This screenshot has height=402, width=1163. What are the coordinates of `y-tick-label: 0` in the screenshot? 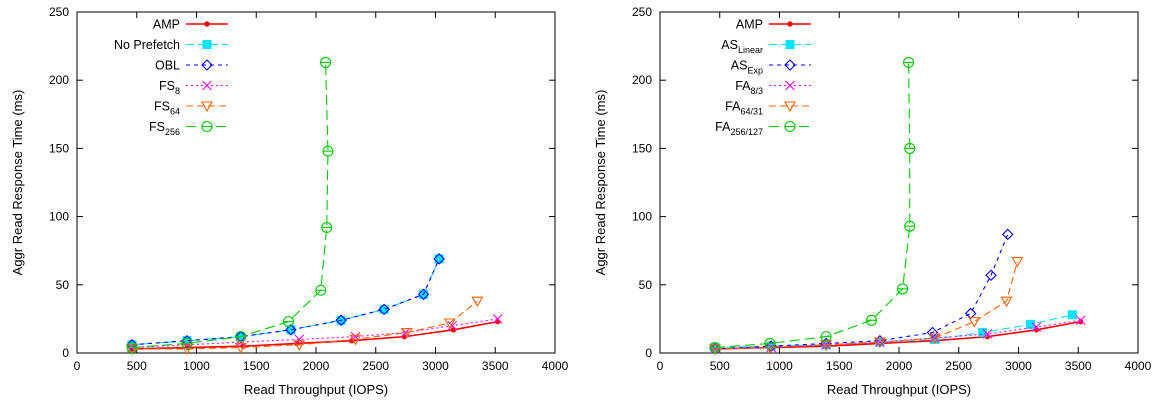 It's located at (648, 353).